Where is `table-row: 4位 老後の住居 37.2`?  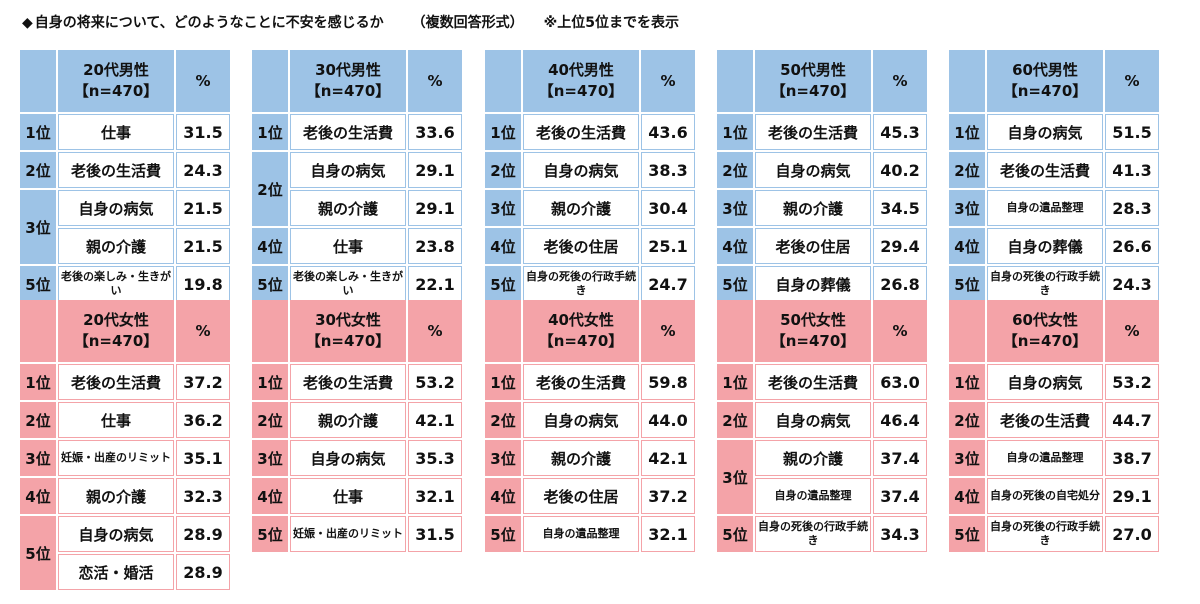 table-row: 4位 老後の住居 37.2 is located at coordinates (590, 496).